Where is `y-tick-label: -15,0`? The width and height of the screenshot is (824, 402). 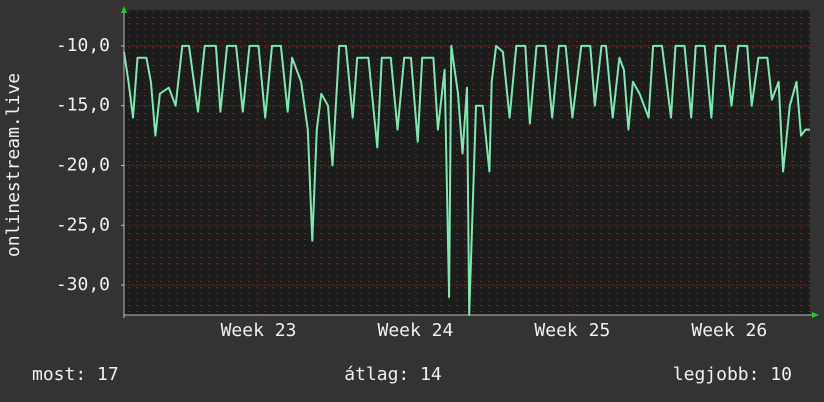 y-tick-label: -15,0 is located at coordinates (83, 105).